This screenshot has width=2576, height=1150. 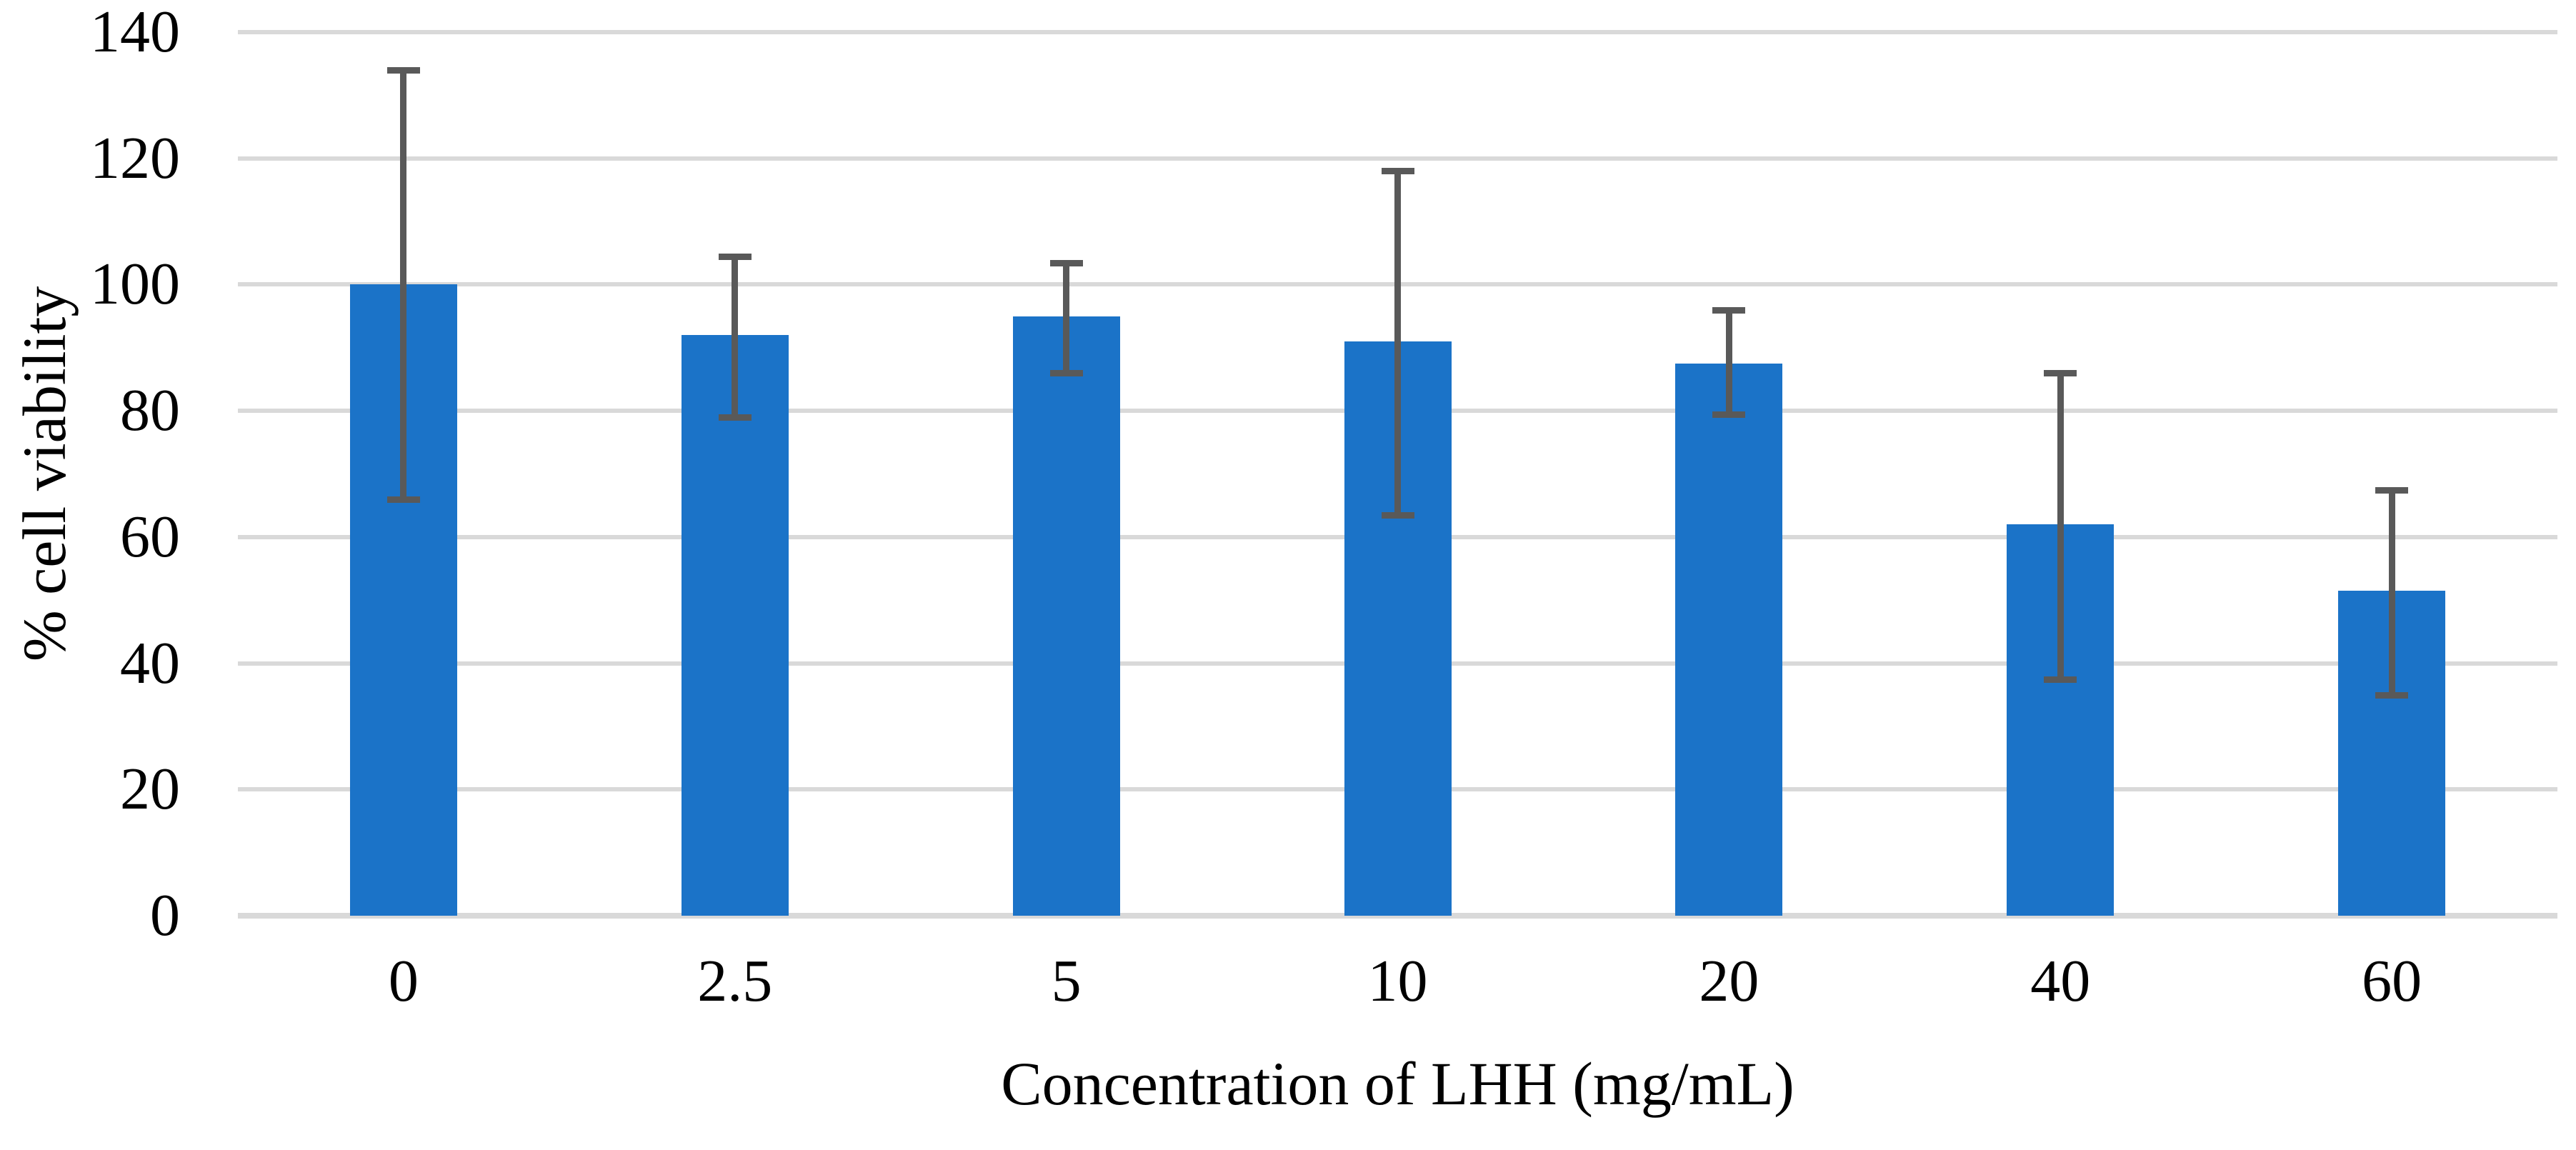 What do you see at coordinates (1729, 981) in the screenshot?
I see `x-tick-label-20: 20` at bounding box center [1729, 981].